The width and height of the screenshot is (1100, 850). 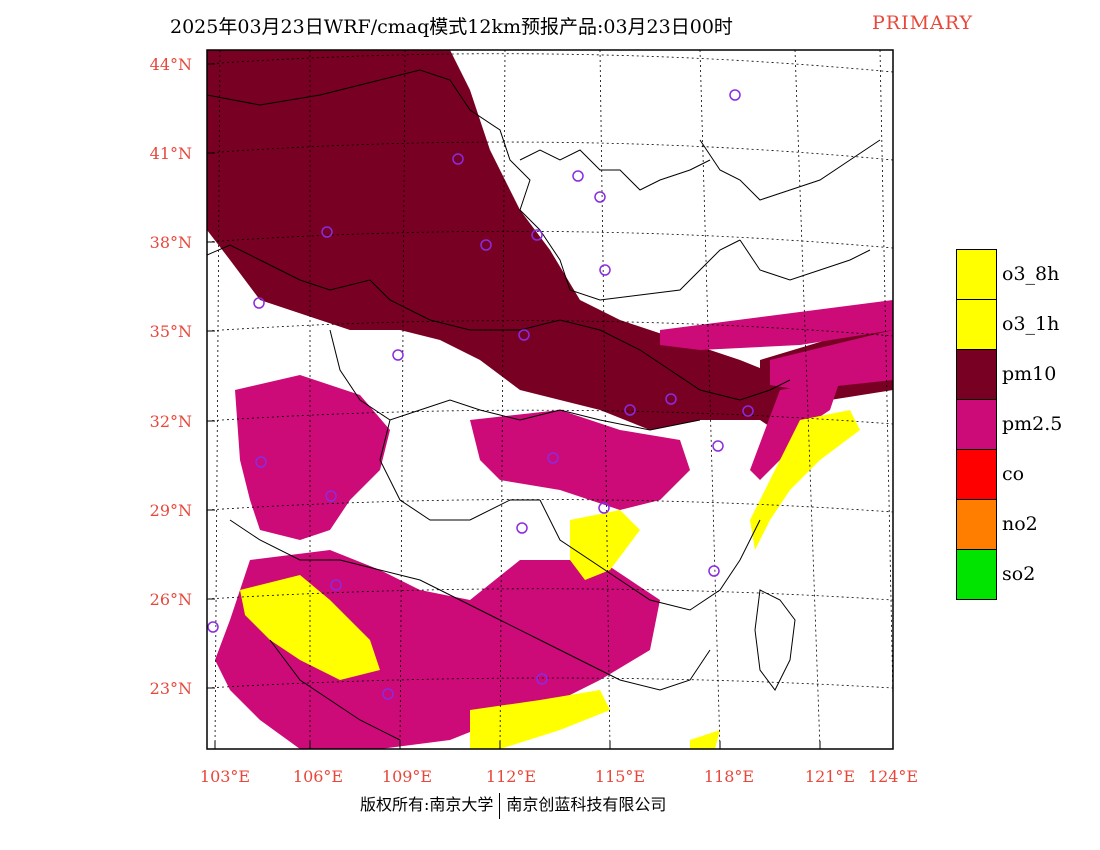 What do you see at coordinates (1026, 474) in the screenshot?
I see `legend-item-co: co` at bounding box center [1026, 474].